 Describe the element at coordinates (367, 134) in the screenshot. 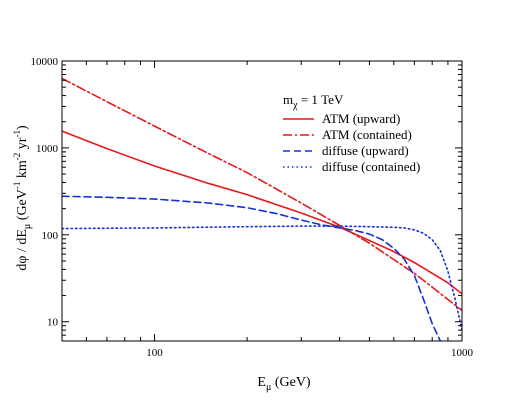

I see `legend-label-2: ATM (contained)` at that location.